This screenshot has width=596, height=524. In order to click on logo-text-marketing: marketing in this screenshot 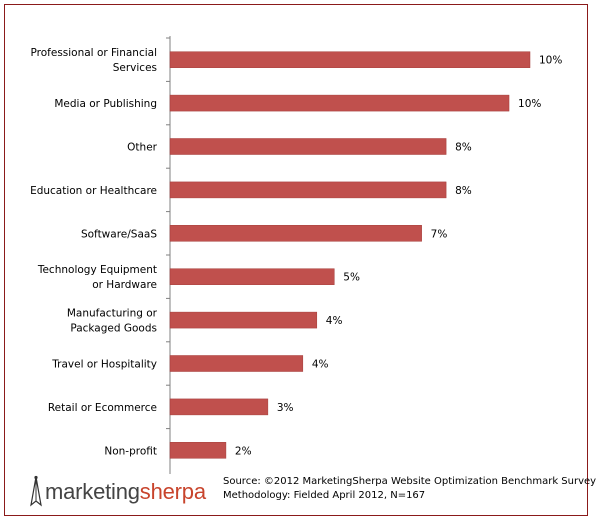, I will do `click(92, 491)`.